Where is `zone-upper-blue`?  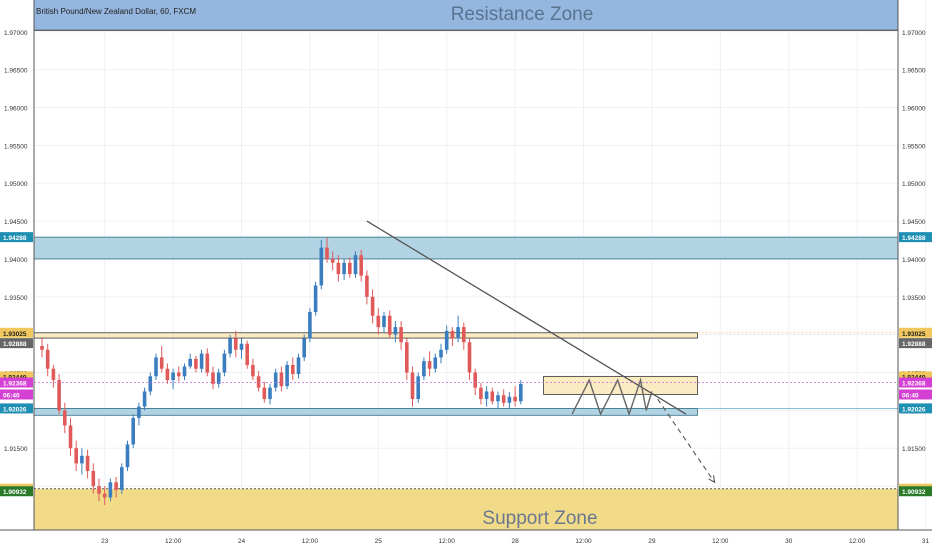
zone-upper-blue is located at coordinates (466, 248).